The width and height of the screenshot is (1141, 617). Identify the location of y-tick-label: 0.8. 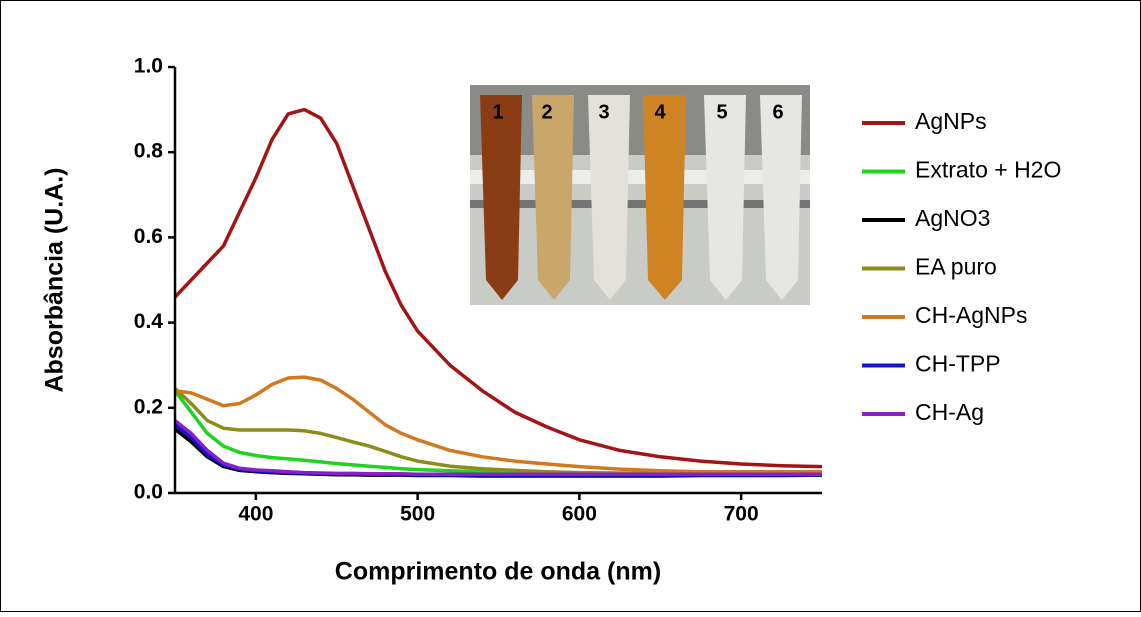
(149, 151).